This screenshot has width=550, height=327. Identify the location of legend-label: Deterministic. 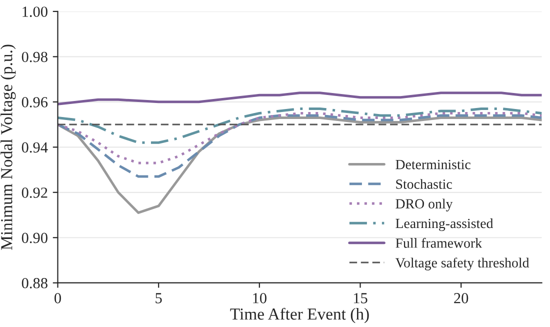
(433, 165).